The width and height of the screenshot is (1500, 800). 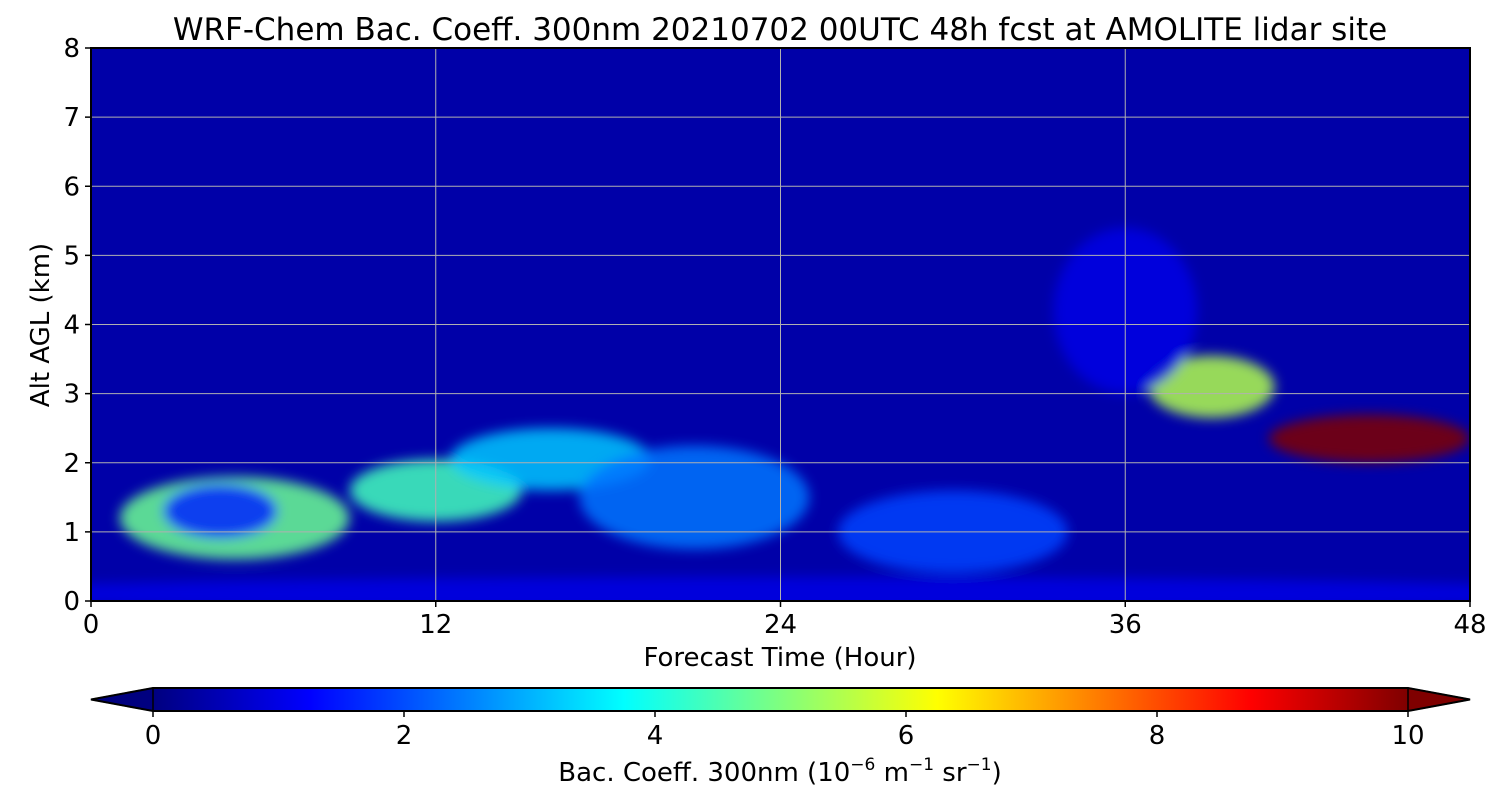 I want to click on heatmap-feature-smoke-plume-core, so click(x=1369, y=438).